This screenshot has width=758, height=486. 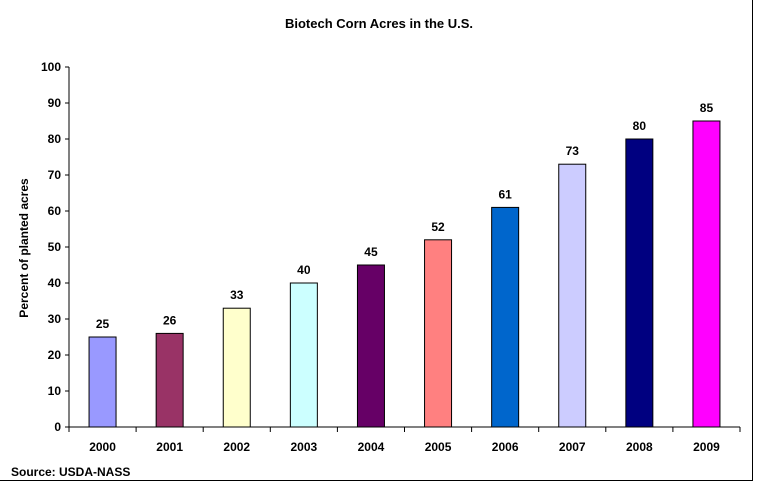 What do you see at coordinates (55, 139) in the screenshot?
I see `y-tick-label: 80` at bounding box center [55, 139].